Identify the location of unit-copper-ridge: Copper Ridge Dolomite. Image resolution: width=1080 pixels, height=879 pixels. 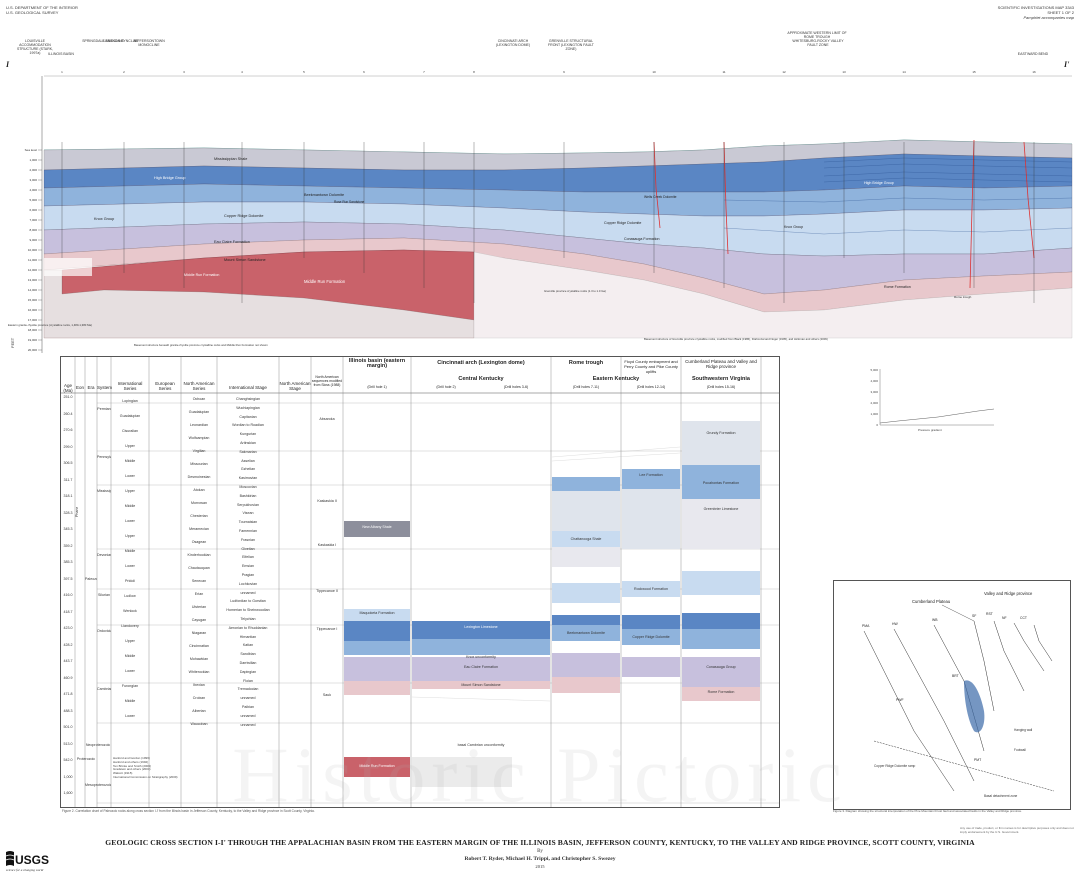
(651, 637).